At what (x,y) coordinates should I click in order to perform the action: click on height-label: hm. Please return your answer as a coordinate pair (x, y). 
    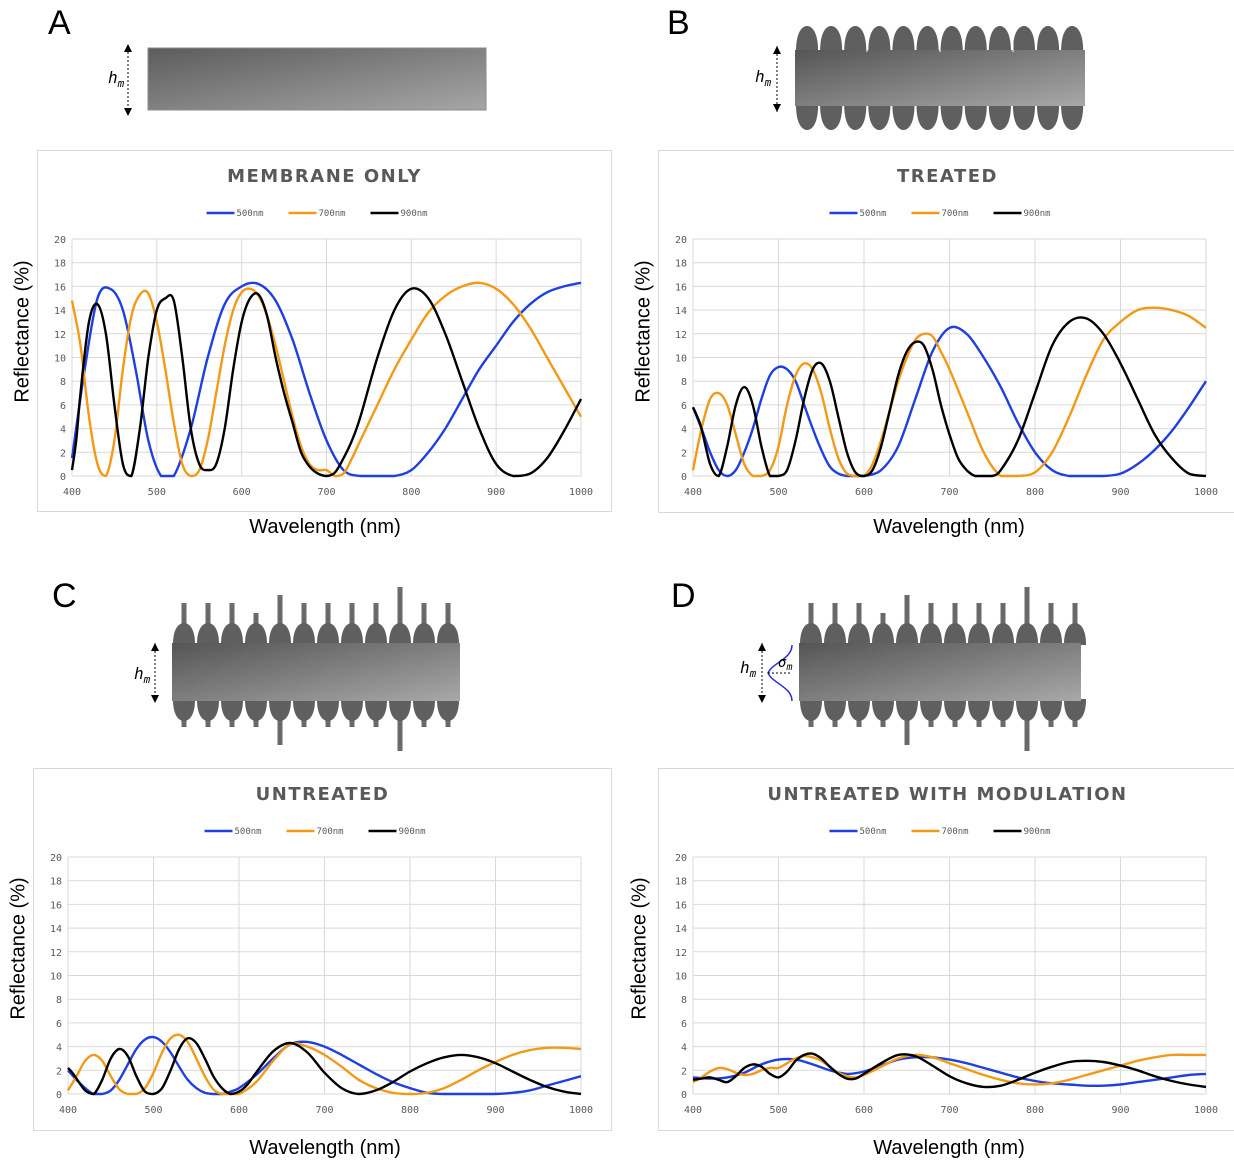
    Looking at the image, I should click on (142, 675).